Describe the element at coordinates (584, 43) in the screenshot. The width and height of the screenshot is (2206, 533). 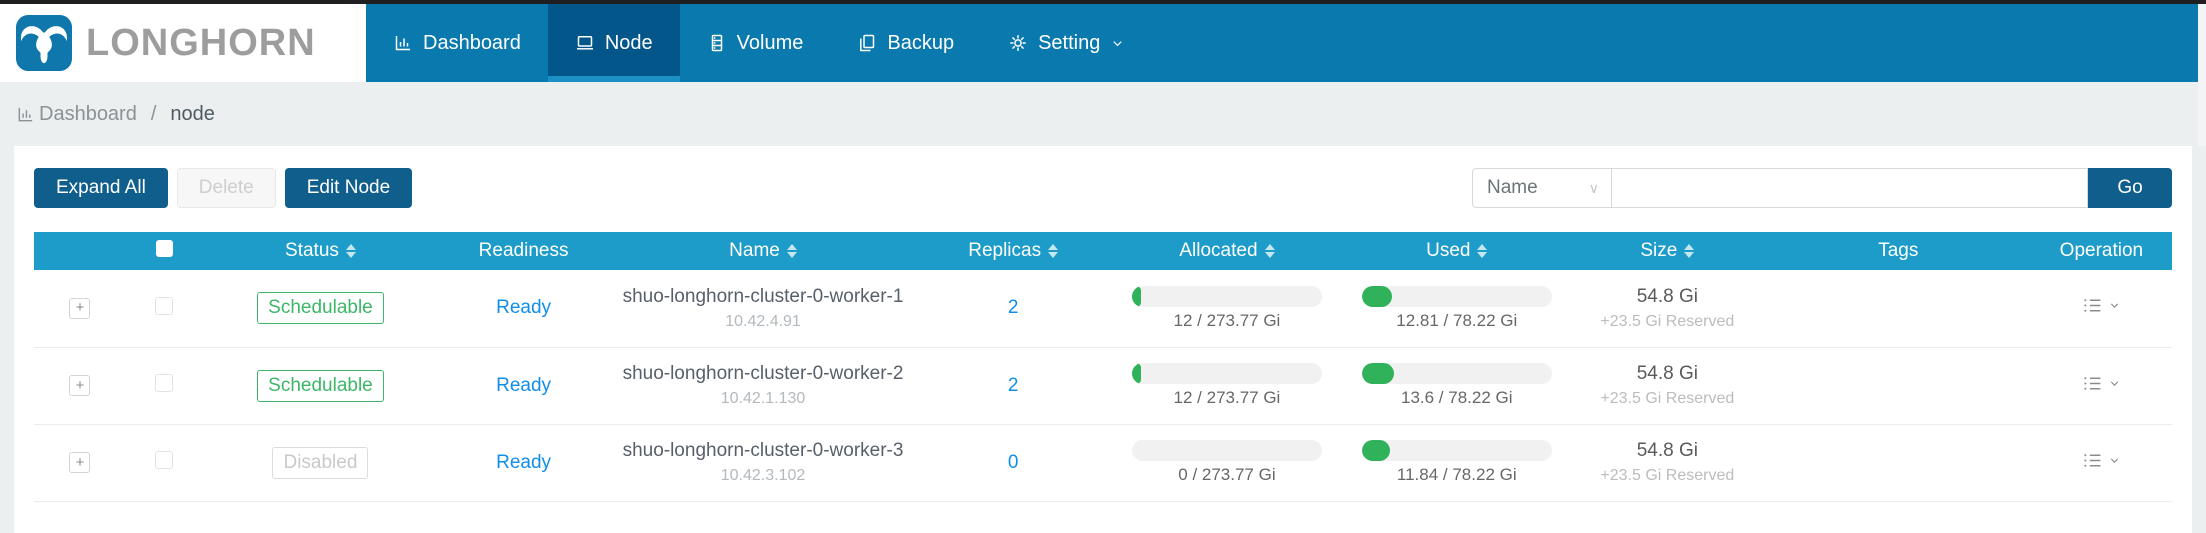
I see `laptop-icon` at that location.